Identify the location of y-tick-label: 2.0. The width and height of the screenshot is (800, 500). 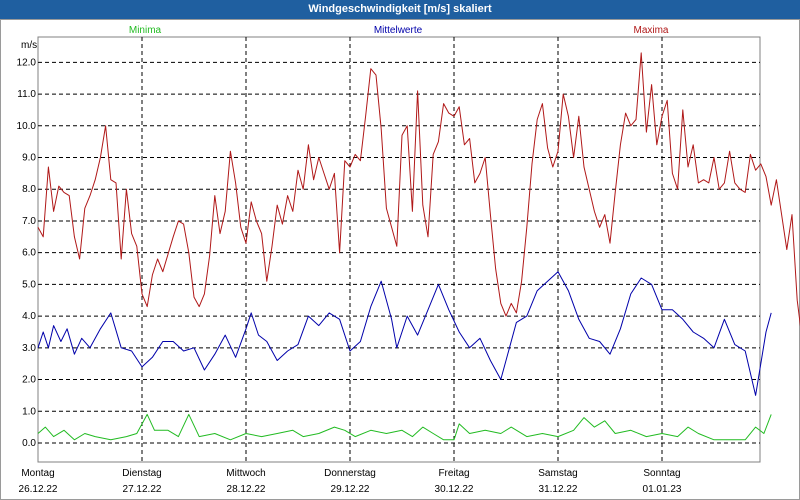
(29, 380).